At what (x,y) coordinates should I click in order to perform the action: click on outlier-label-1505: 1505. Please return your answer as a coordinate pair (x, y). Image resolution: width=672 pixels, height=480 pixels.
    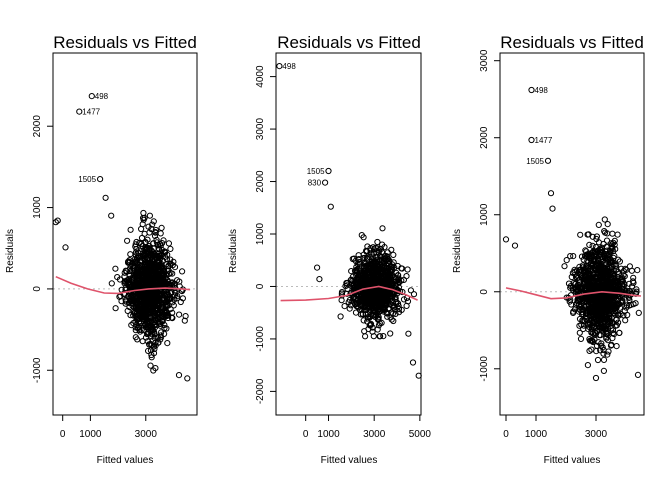
    Looking at the image, I should click on (535, 161).